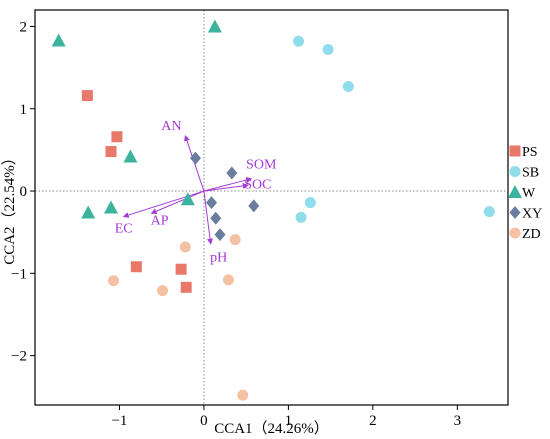 The width and height of the screenshot is (550, 439). Describe the element at coordinates (177, 202) in the screenshot. I see `arrow-ap` at that location.